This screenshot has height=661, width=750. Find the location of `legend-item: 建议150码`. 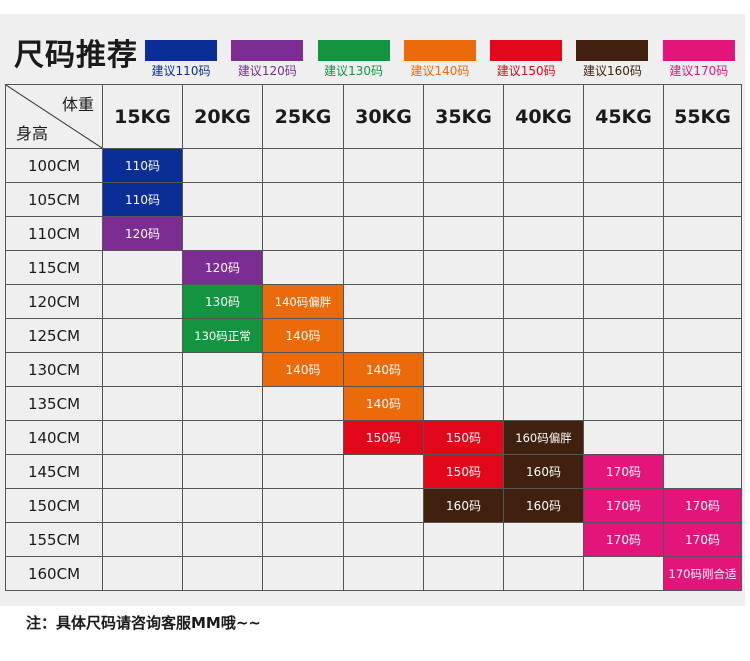

legend-item: 建议150码 is located at coordinates (526, 59).